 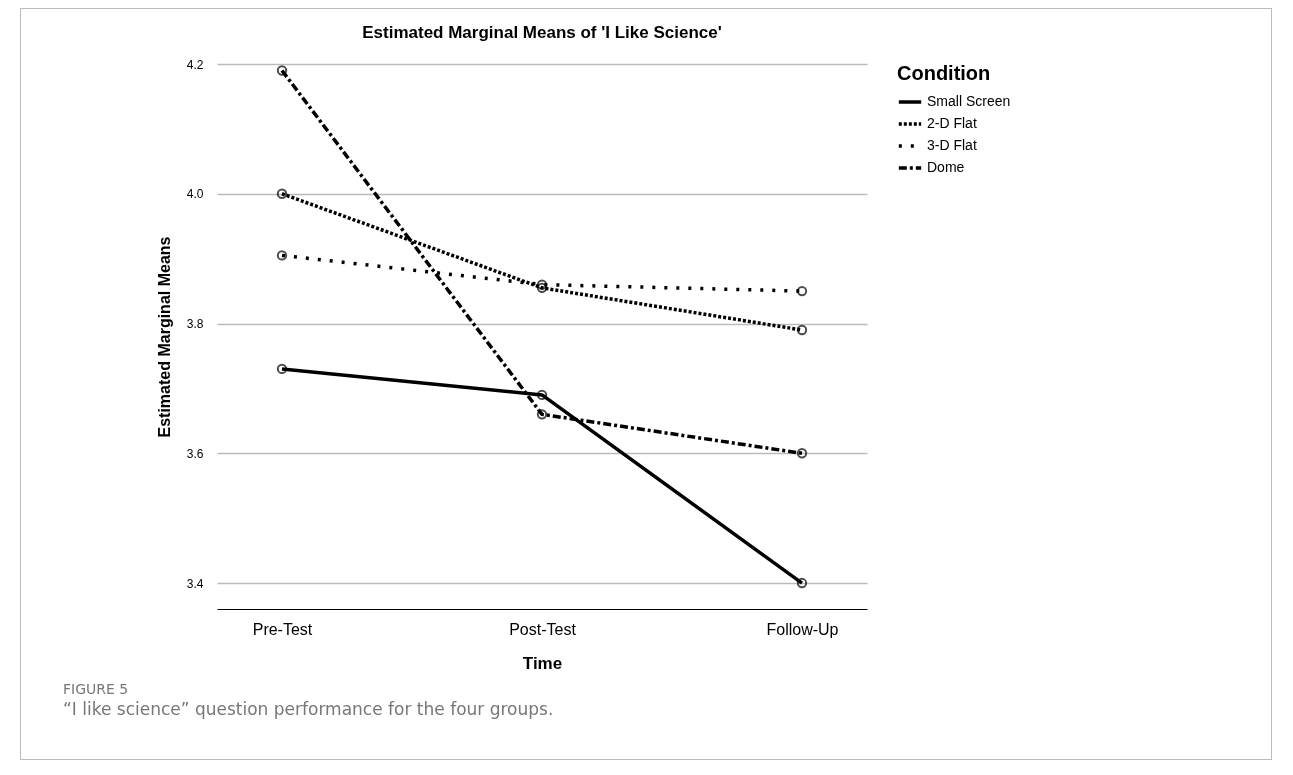 I want to click on y-tick-label: 3.6, so click(x=195, y=453).